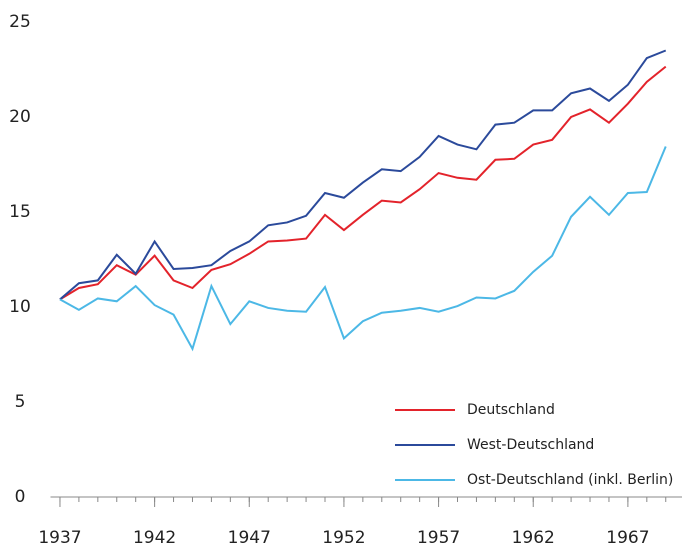  Describe the element at coordinates (438, 538) in the screenshot. I see `x-tick-label: 1957` at that location.